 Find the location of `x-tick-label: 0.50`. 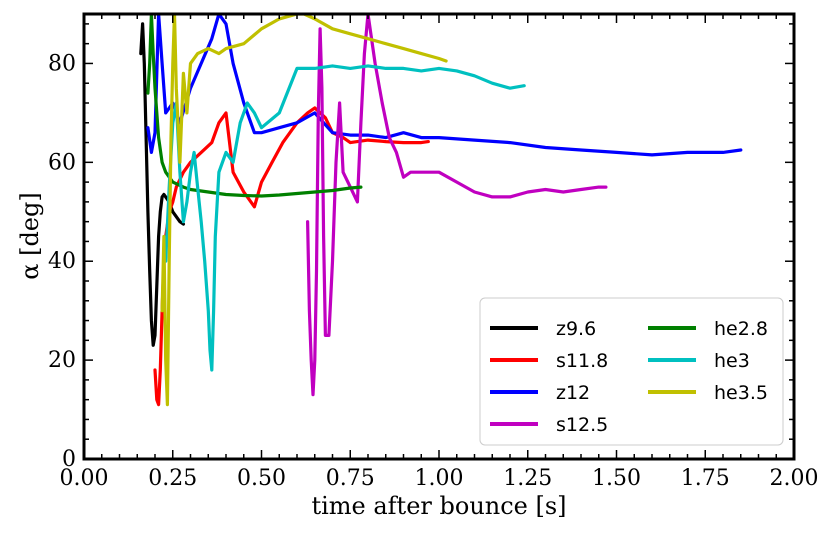

x-tick-label: 0.50 is located at coordinates (261, 478).